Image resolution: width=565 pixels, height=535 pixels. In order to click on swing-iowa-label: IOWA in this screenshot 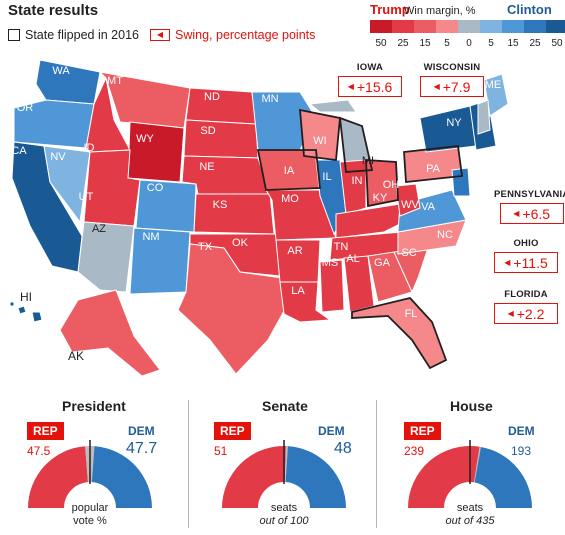, I will do `click(370, 67)`.